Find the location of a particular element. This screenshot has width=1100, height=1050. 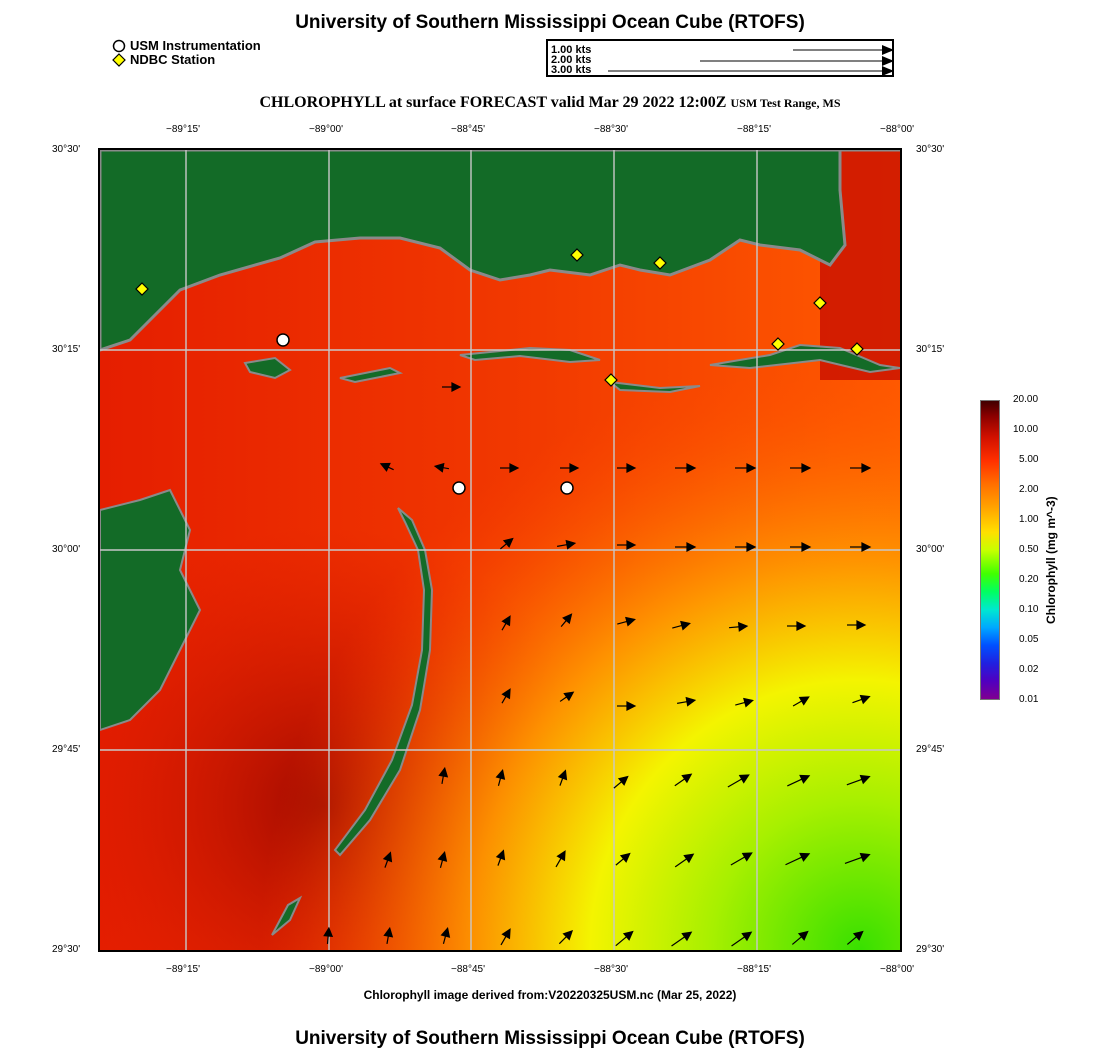

top-tick-1: −89°15' is located at coordinates (183, 129).